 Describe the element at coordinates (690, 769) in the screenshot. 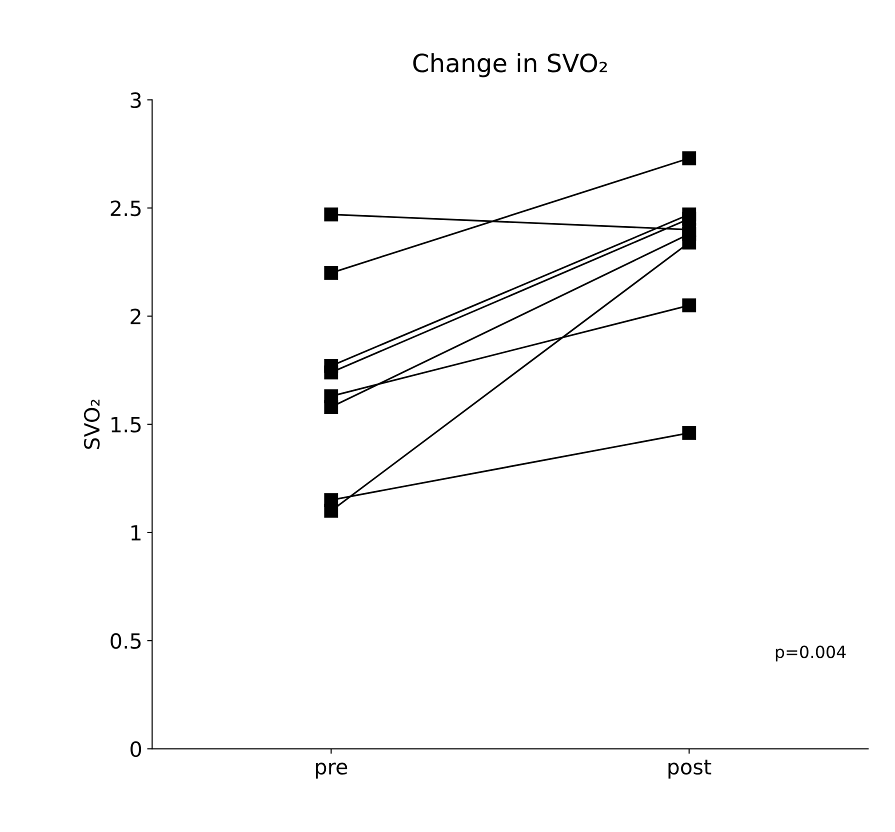

I see `x-tick-label: post` at that location.